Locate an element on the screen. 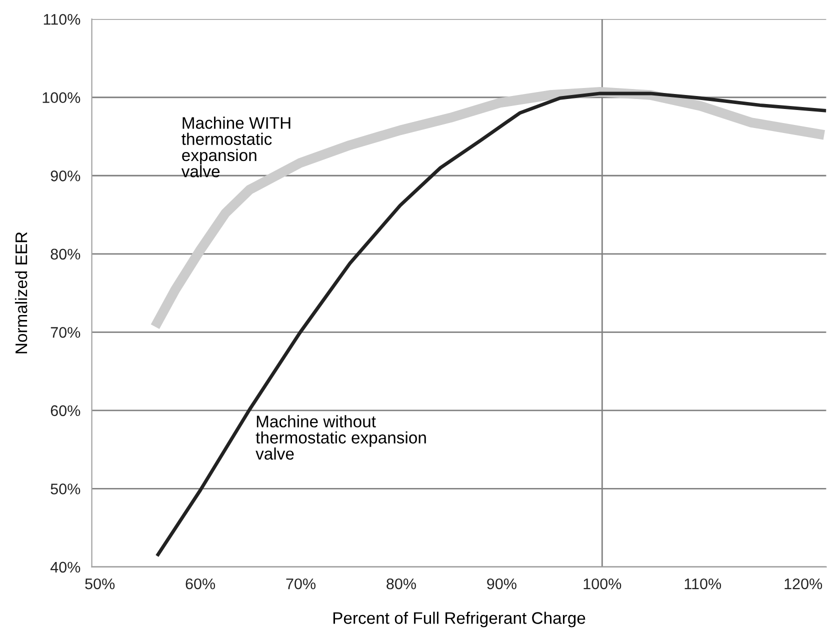 The height and width of the screenshot is (637, 827). y-axis-title: Normalized EER is located at coordinates (21, 293).